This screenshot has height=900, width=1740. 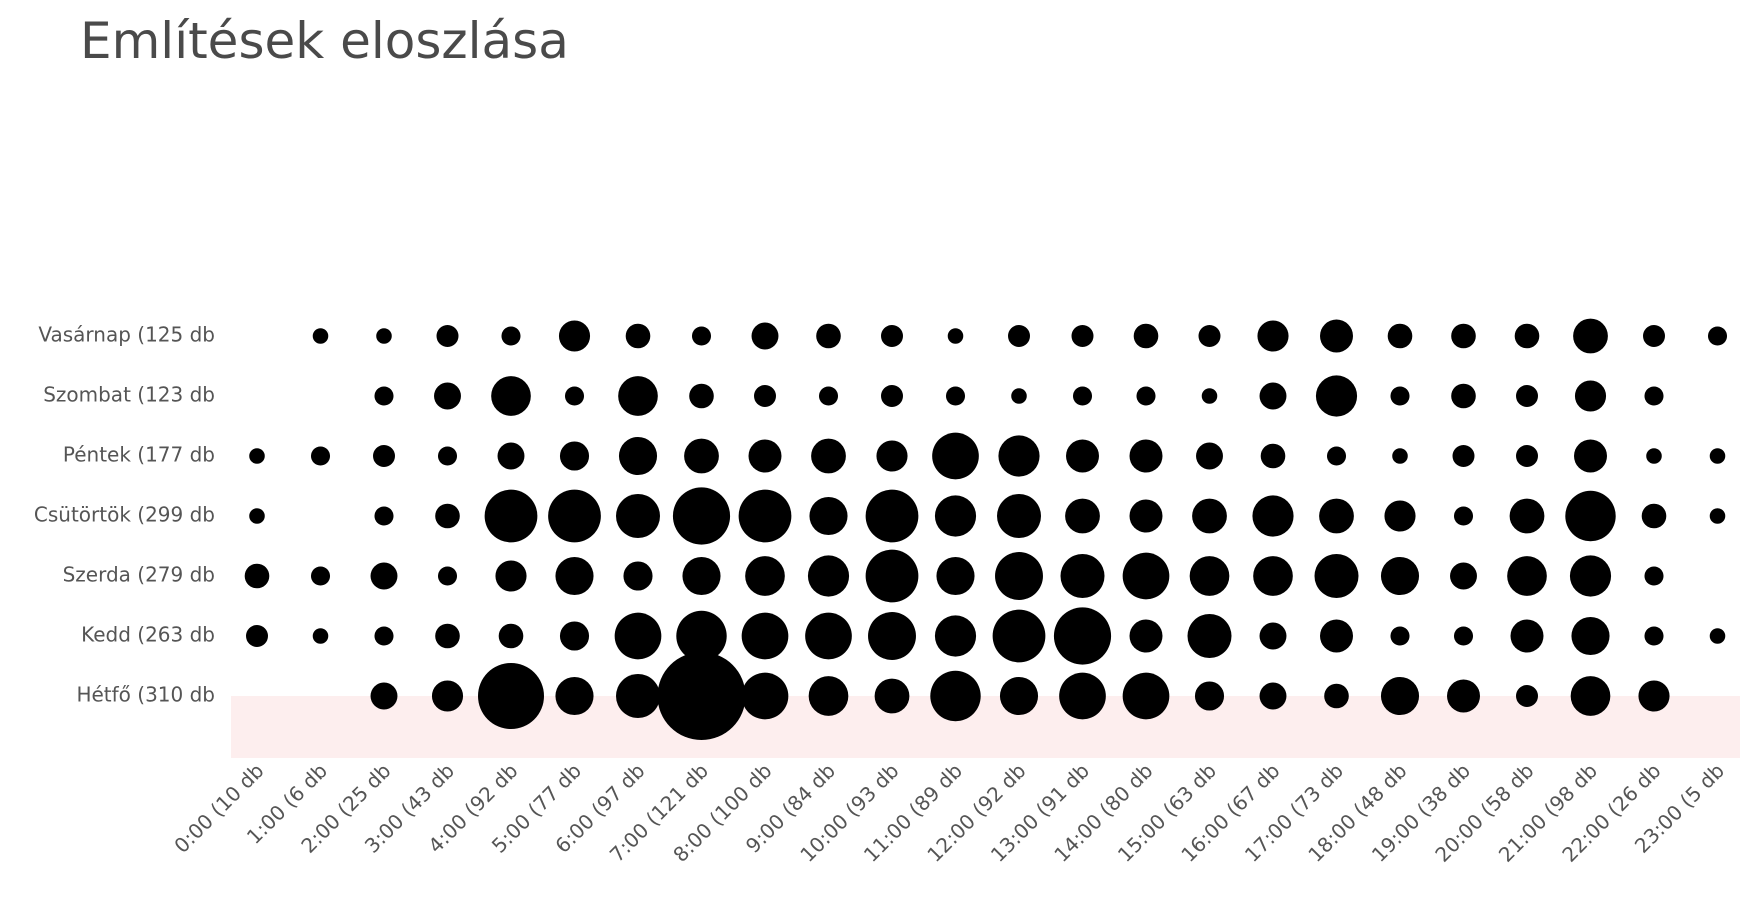 I want to click on y-tick-label: Kedd (263 db, so click(x=148, y=635).